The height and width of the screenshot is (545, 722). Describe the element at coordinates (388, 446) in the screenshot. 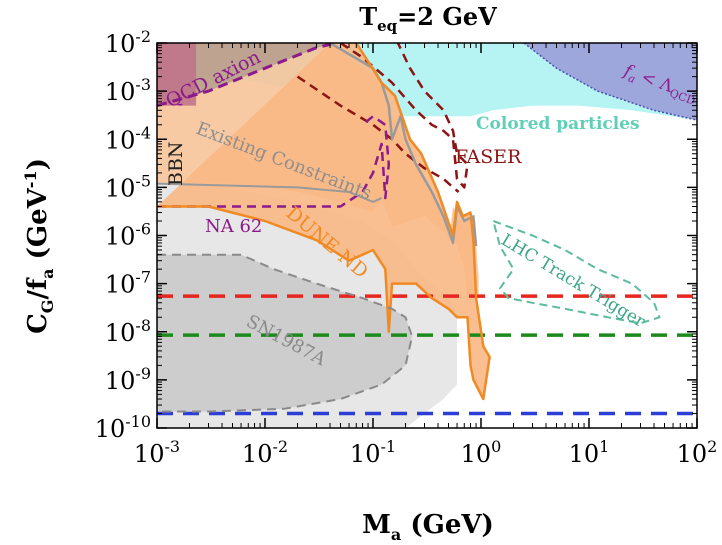

I see `x-tick-exp: -1` at that location.